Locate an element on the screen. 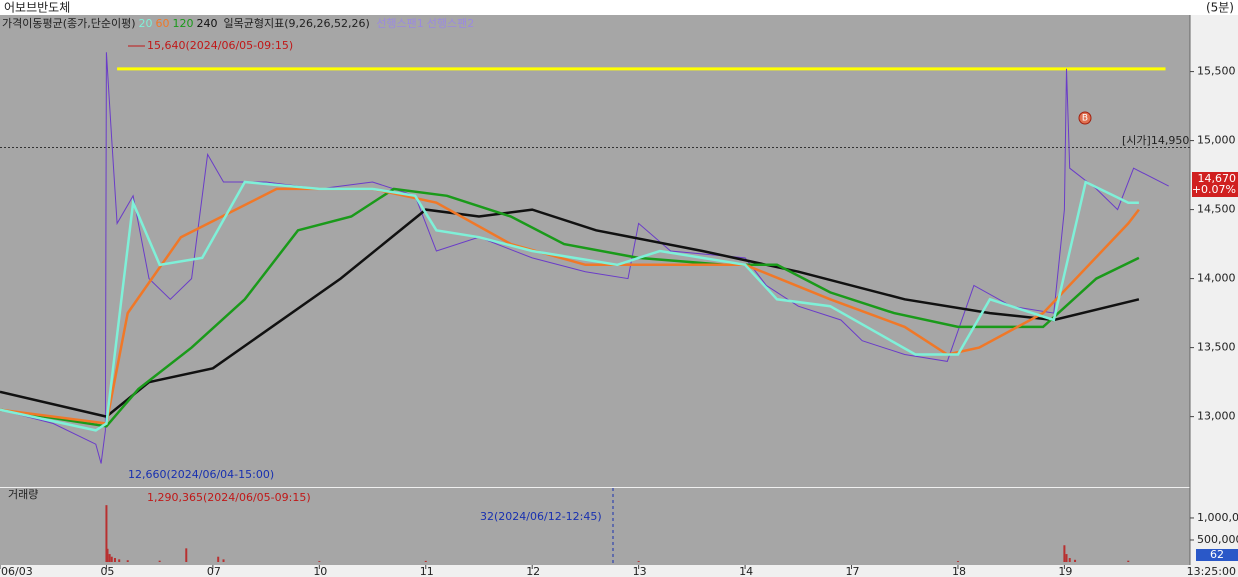 This screenshot has height=577, width=1238. last-price: 14,670 is located at coordinates (1217, 178).